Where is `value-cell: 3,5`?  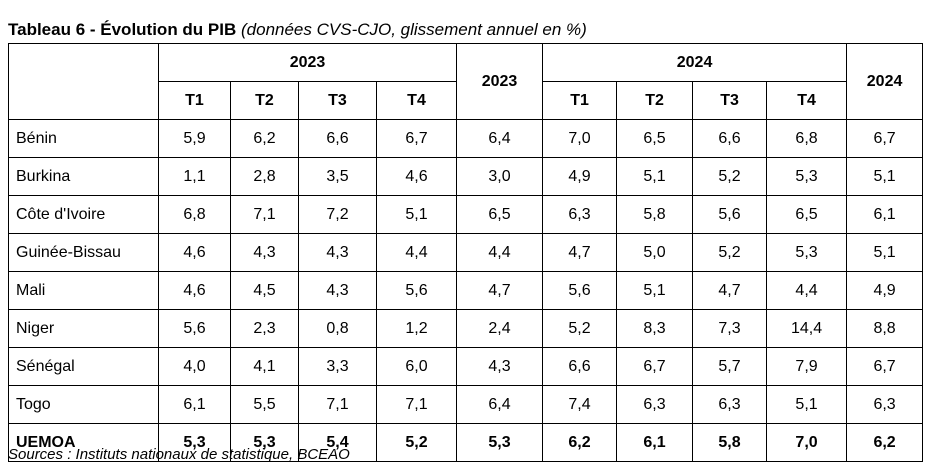 value-cell: 3,5 is located at coordinates (337, 176).